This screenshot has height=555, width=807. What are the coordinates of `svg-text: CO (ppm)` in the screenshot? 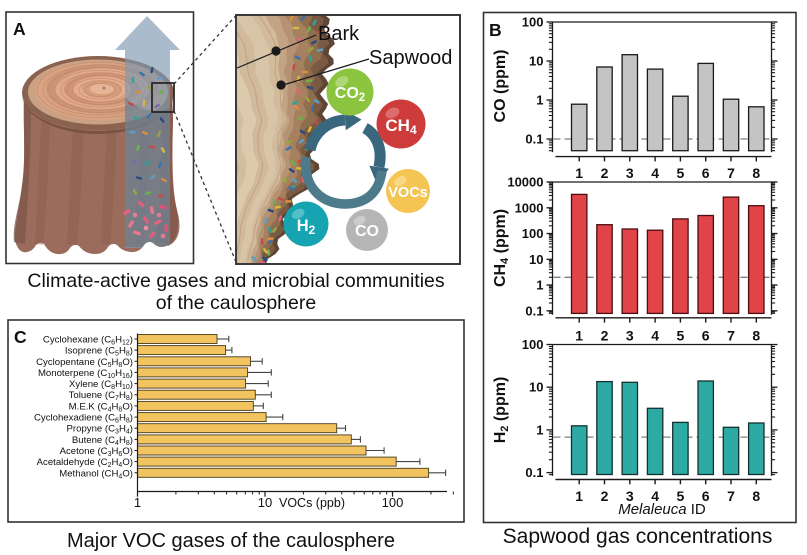 It's located at (500, 86).